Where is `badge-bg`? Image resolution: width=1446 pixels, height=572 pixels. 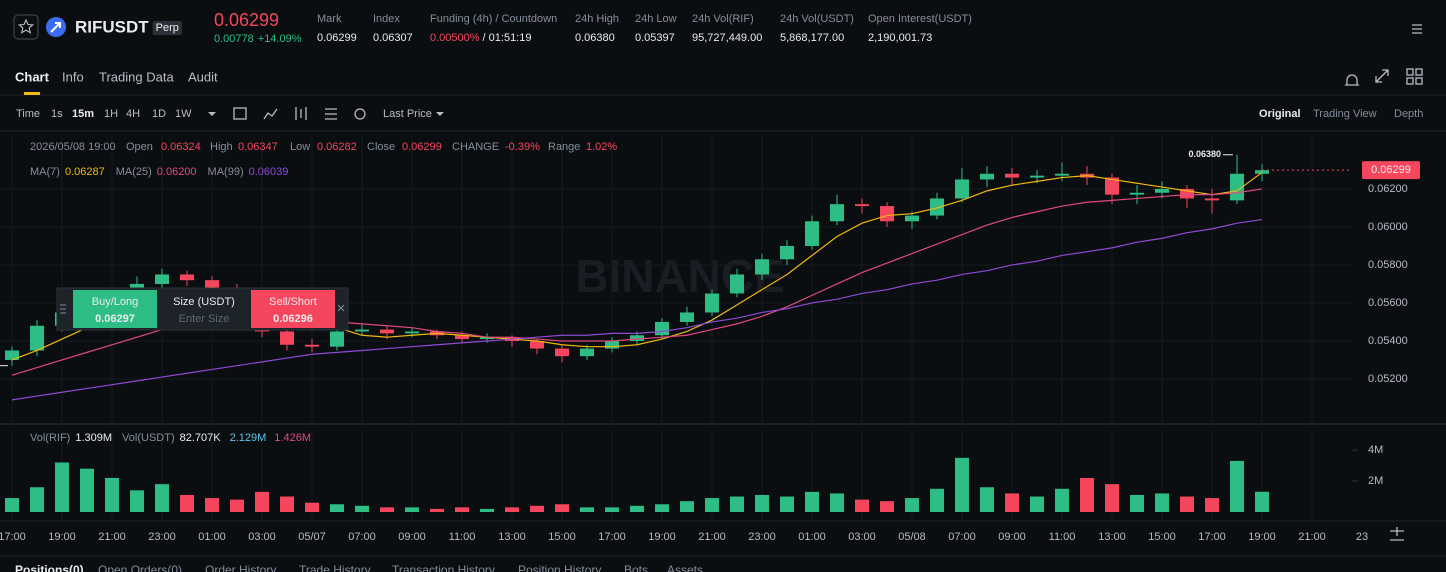 badge-bg is located at coordinates (167, 28).